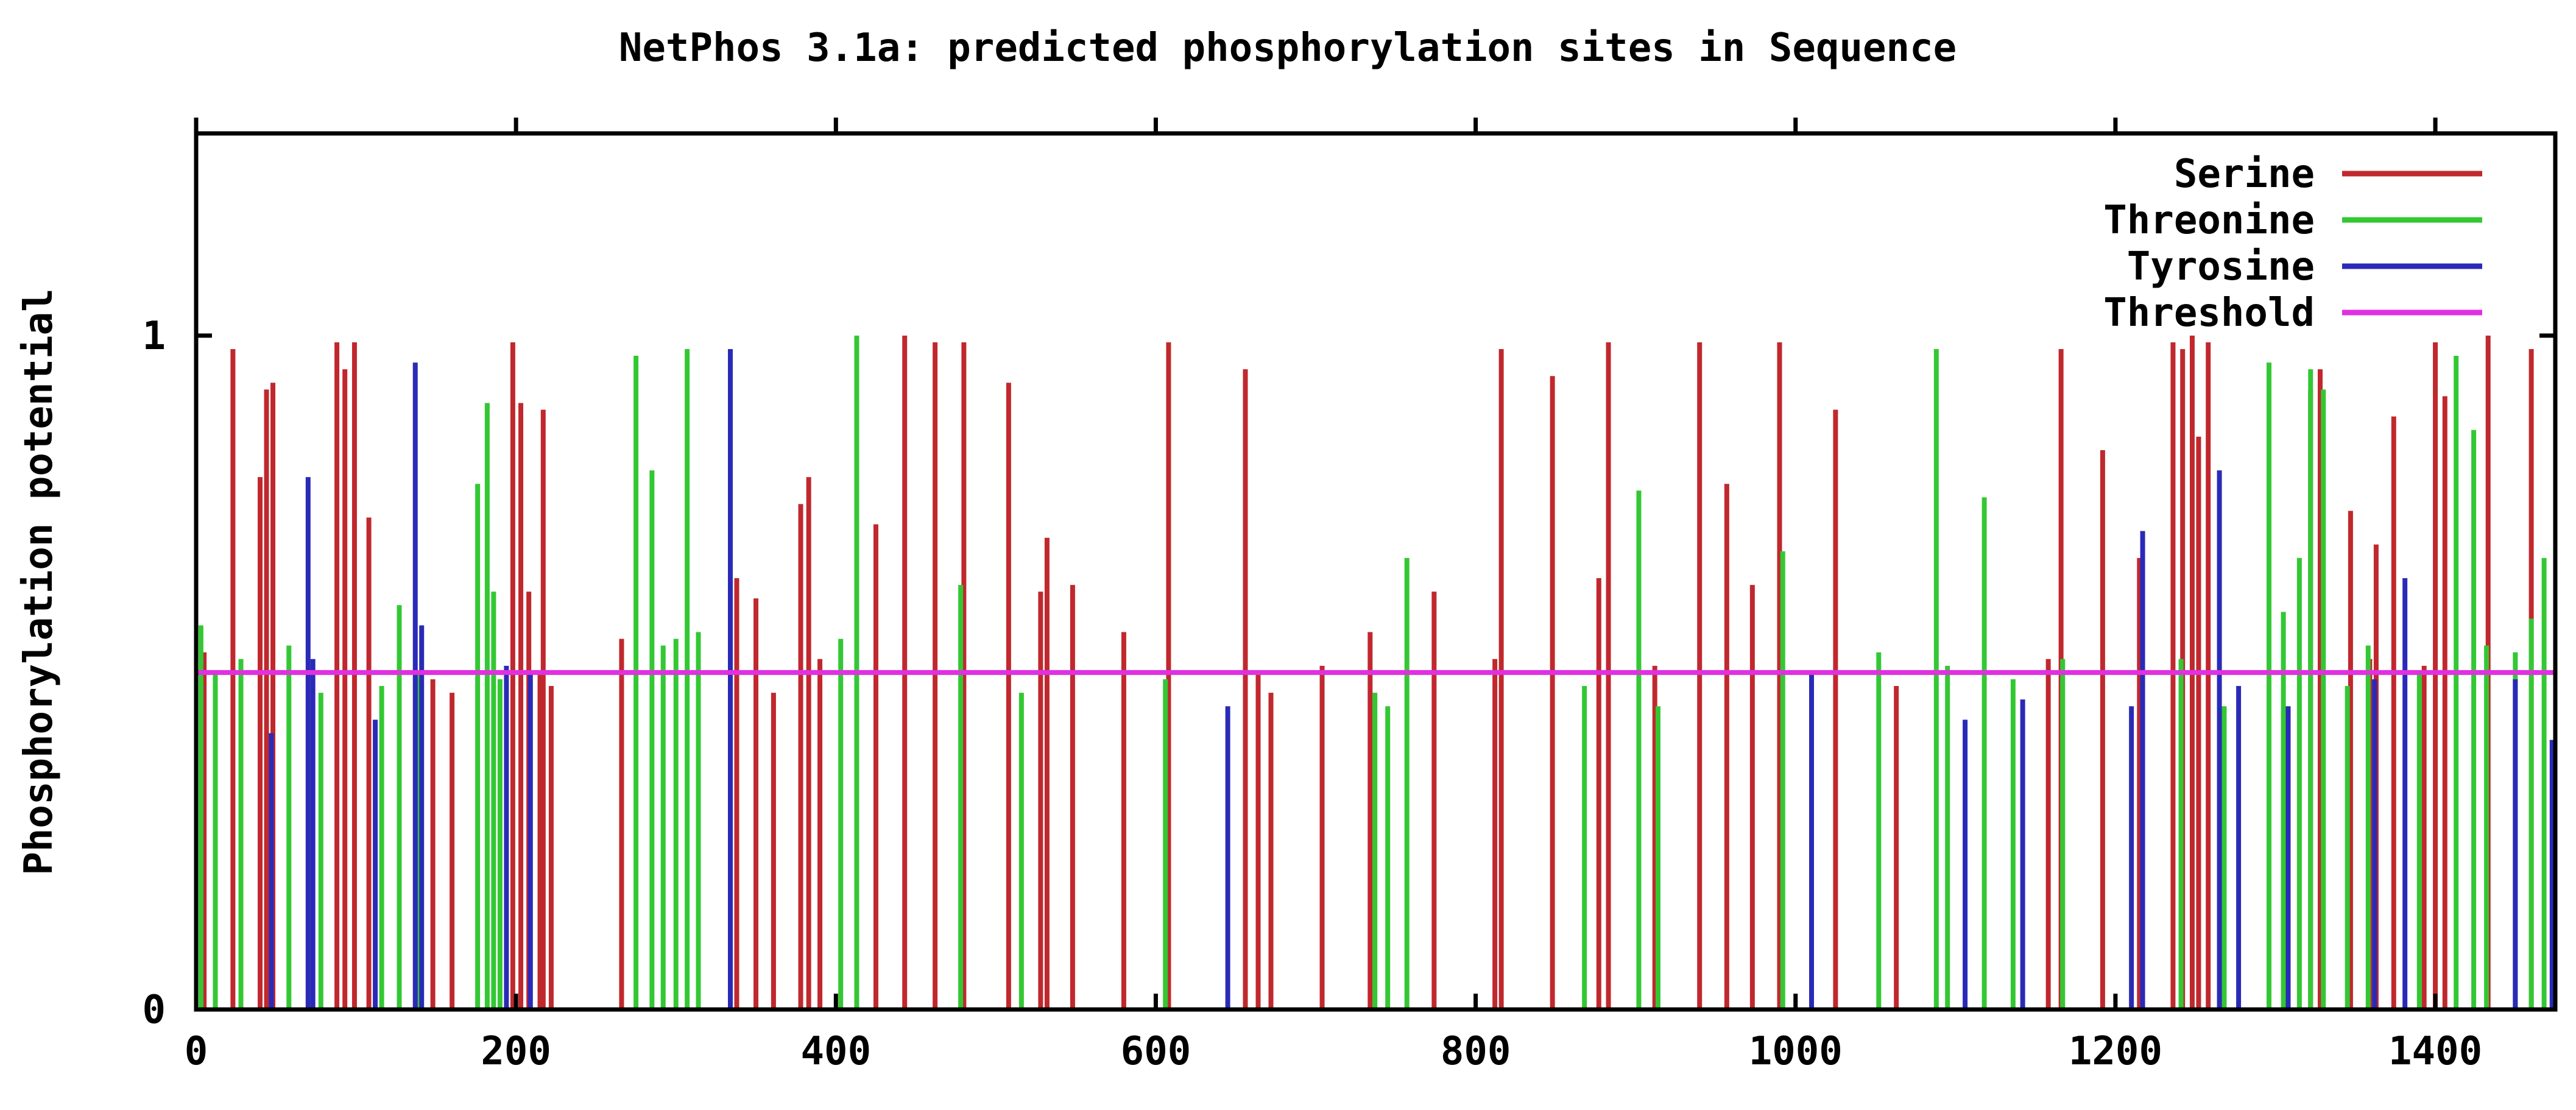  I want to click on y-tick-label-1: 1, so click(154, 336).